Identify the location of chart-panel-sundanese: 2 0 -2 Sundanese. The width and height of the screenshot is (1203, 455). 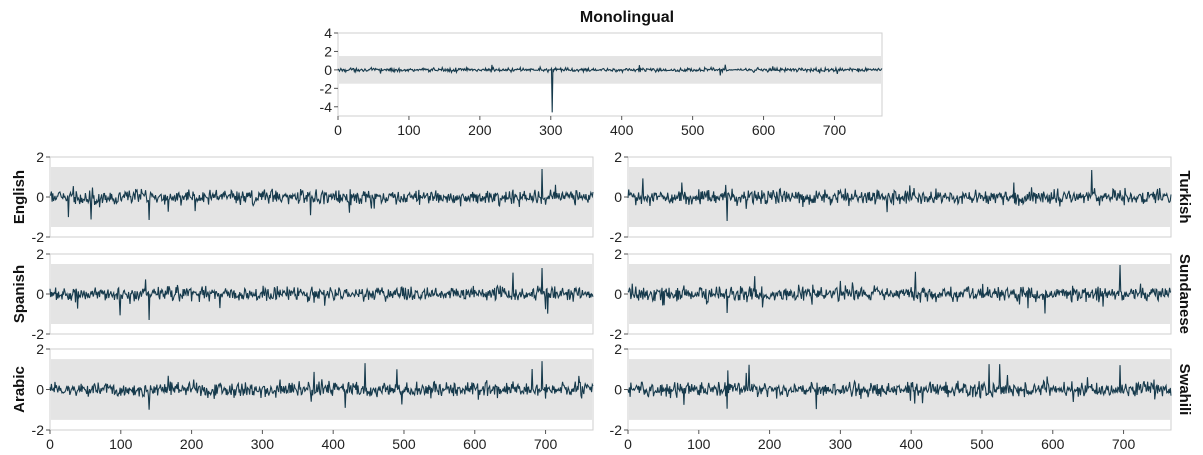
(901, 294).